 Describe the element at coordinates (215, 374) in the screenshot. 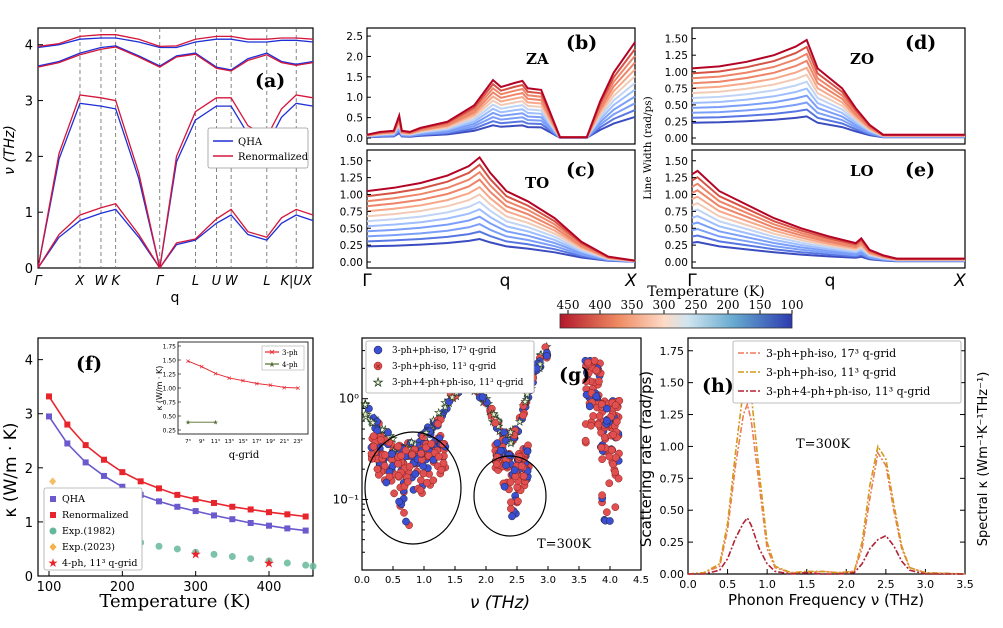

I see `inset-point: ✕` at that location.